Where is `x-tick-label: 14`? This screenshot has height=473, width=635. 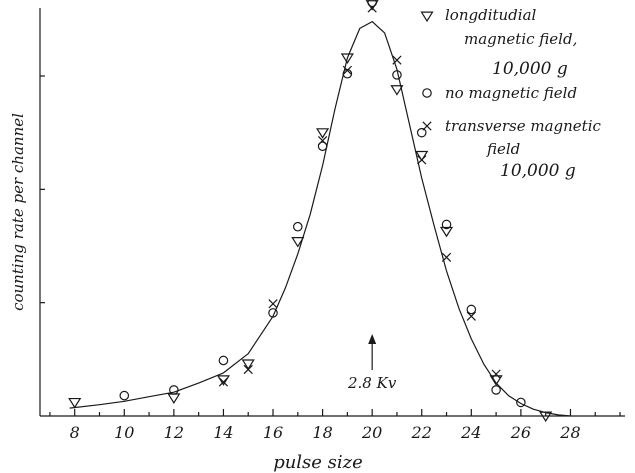 x-tick-label: 14 is located at coordinates (223, 432).